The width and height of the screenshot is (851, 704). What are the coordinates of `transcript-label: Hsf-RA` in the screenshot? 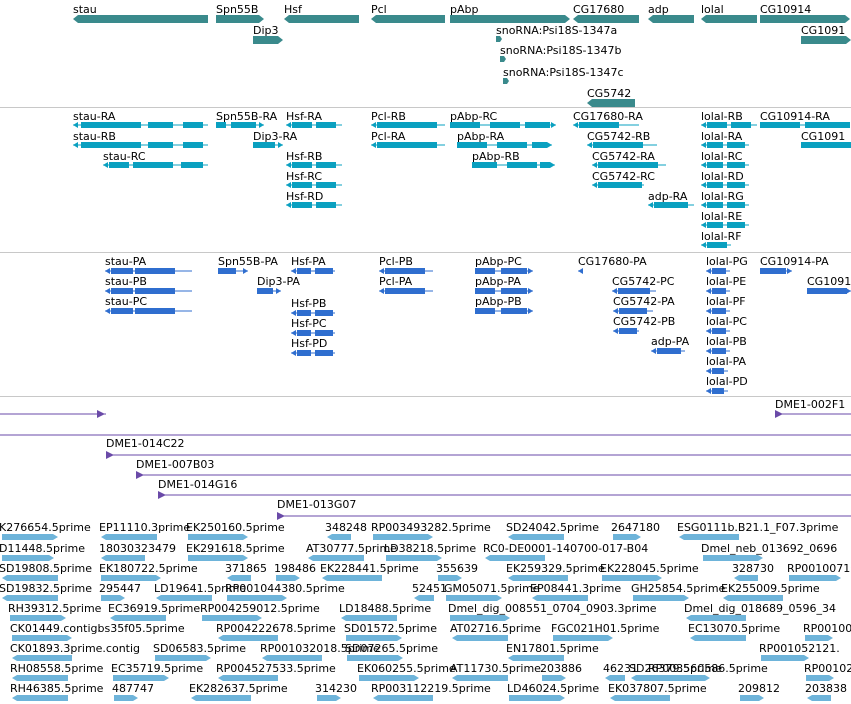 It's located at (304, 116).